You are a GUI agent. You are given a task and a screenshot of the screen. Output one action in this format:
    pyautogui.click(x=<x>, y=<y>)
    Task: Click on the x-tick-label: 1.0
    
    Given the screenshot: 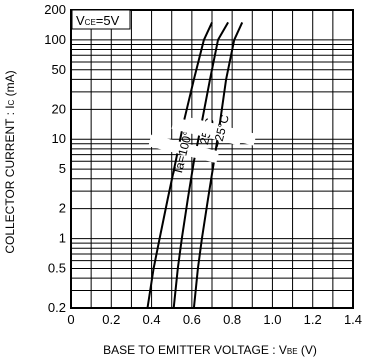 What is the action you would take?
    pyautogui.click(x=272, y=319)
    